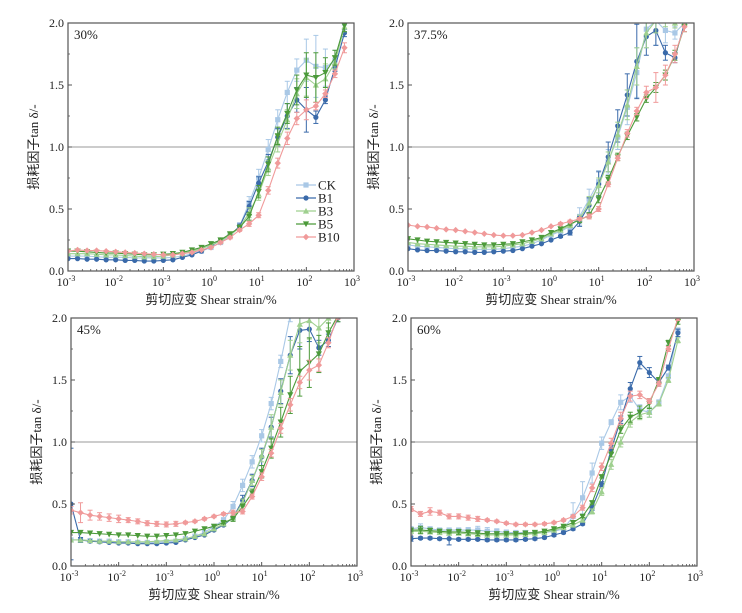 Image resolution: width=742 pixels, height=613 pixels. Describe the element at coordinates (86, 34) in the screenshot. I see `panel-label: 30%` at that location.